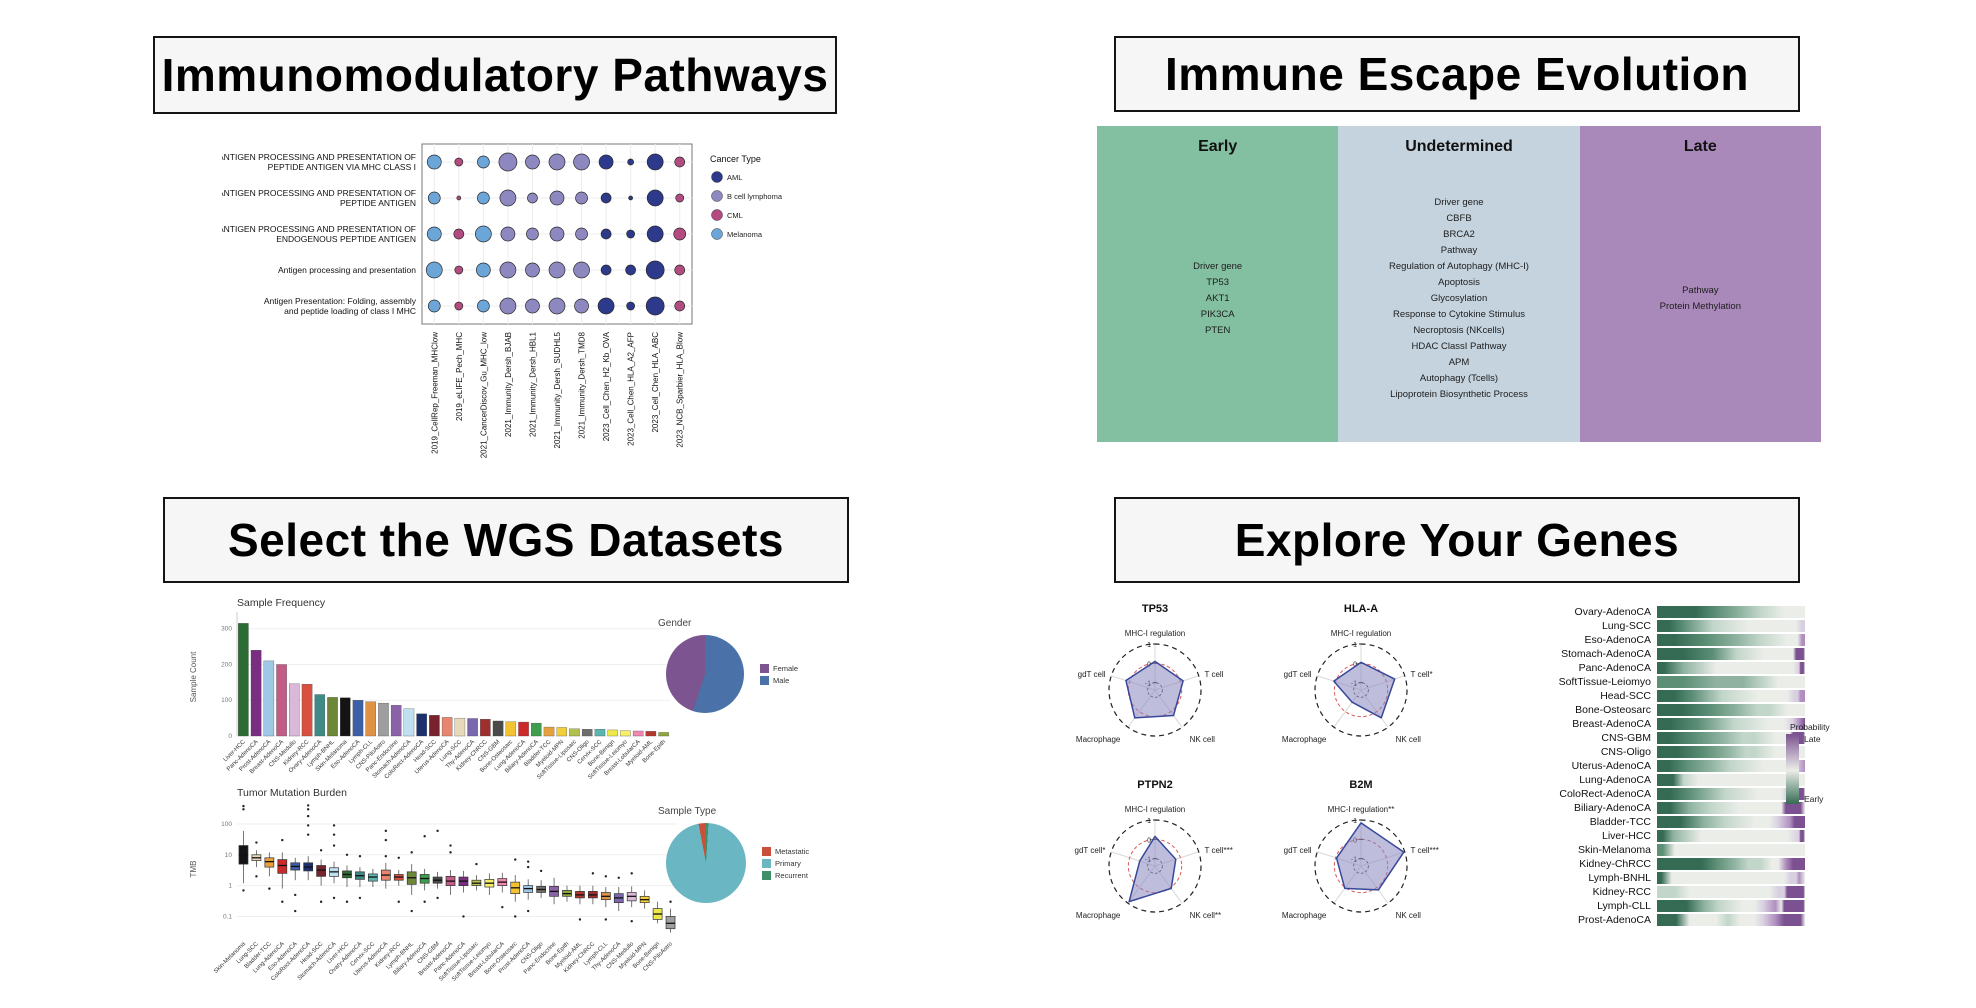 The width and height of the screenshot is (1976, 1008). I want to click on heat-row-label: ColoRect-AdenoCA, so click(1605, 794).